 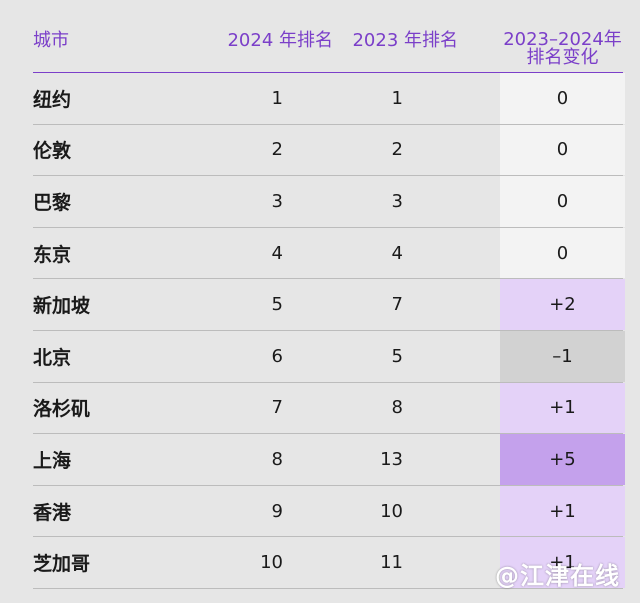 I want to click on header-rank-2023: 2023 年排名, so click(x=405, y=40).